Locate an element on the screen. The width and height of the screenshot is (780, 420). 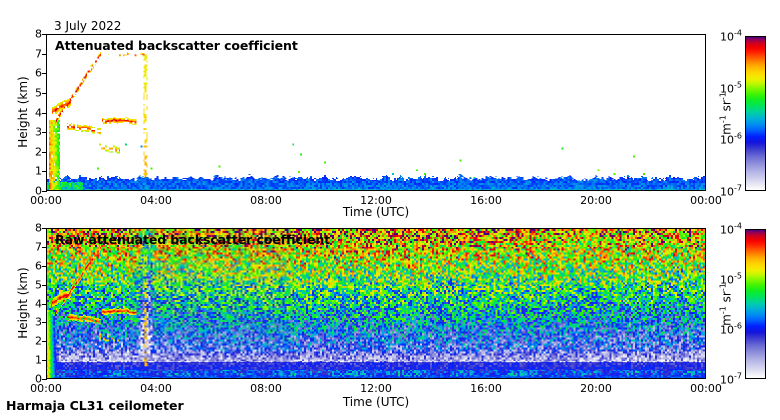
colorbar-label-raw: m-1 sr-1 is located at coordinates (726, 305).